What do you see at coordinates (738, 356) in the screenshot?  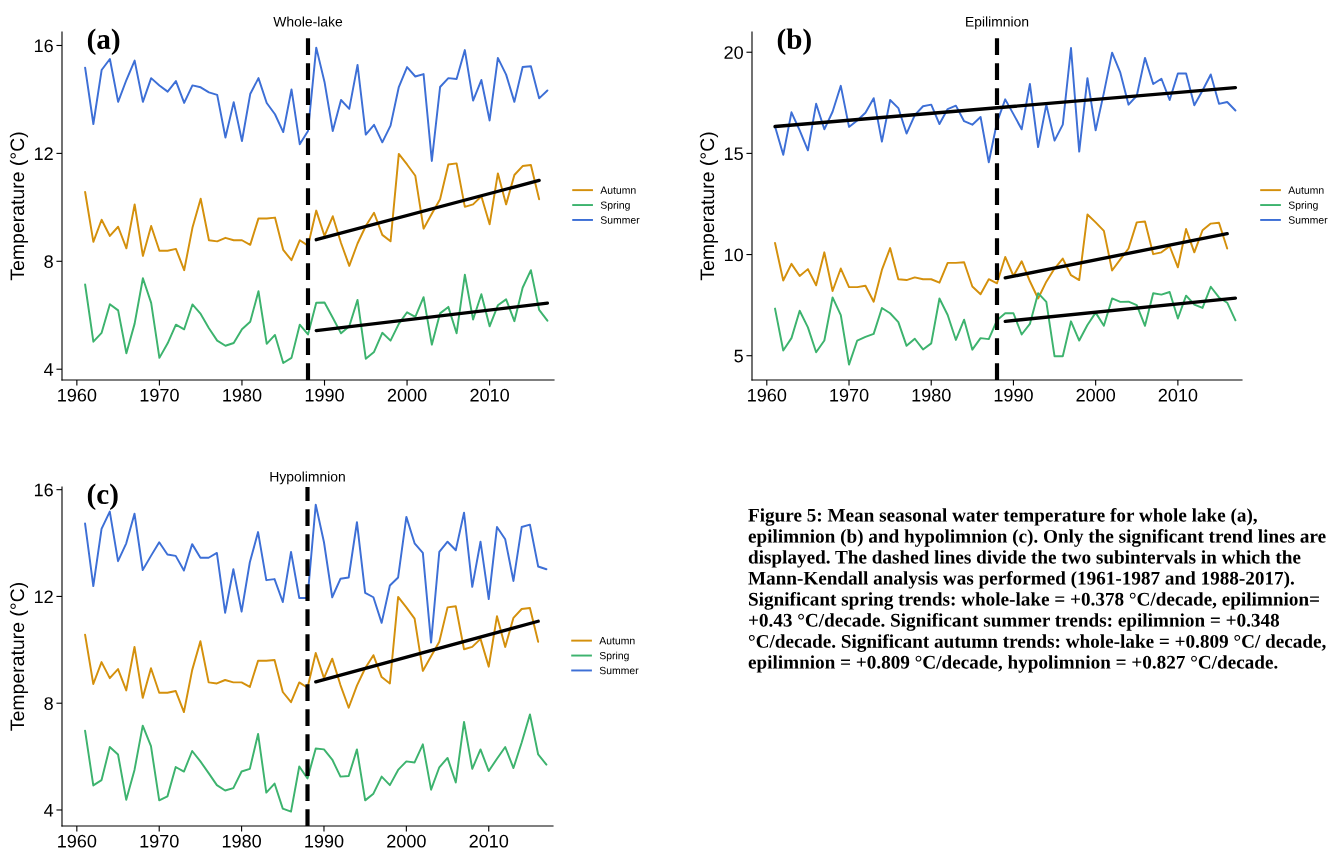 I see `y-tick-label: 5` at bounding box center [738, 356].